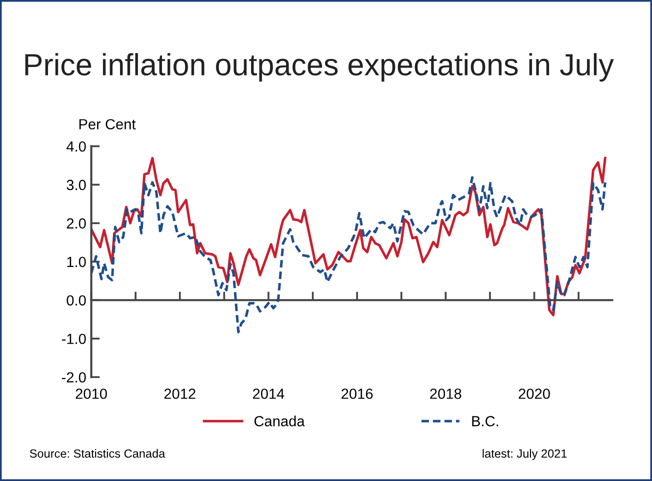 The image size is (652, 481). I want to click on y-tick-label: 3.0, so click(76, 185).